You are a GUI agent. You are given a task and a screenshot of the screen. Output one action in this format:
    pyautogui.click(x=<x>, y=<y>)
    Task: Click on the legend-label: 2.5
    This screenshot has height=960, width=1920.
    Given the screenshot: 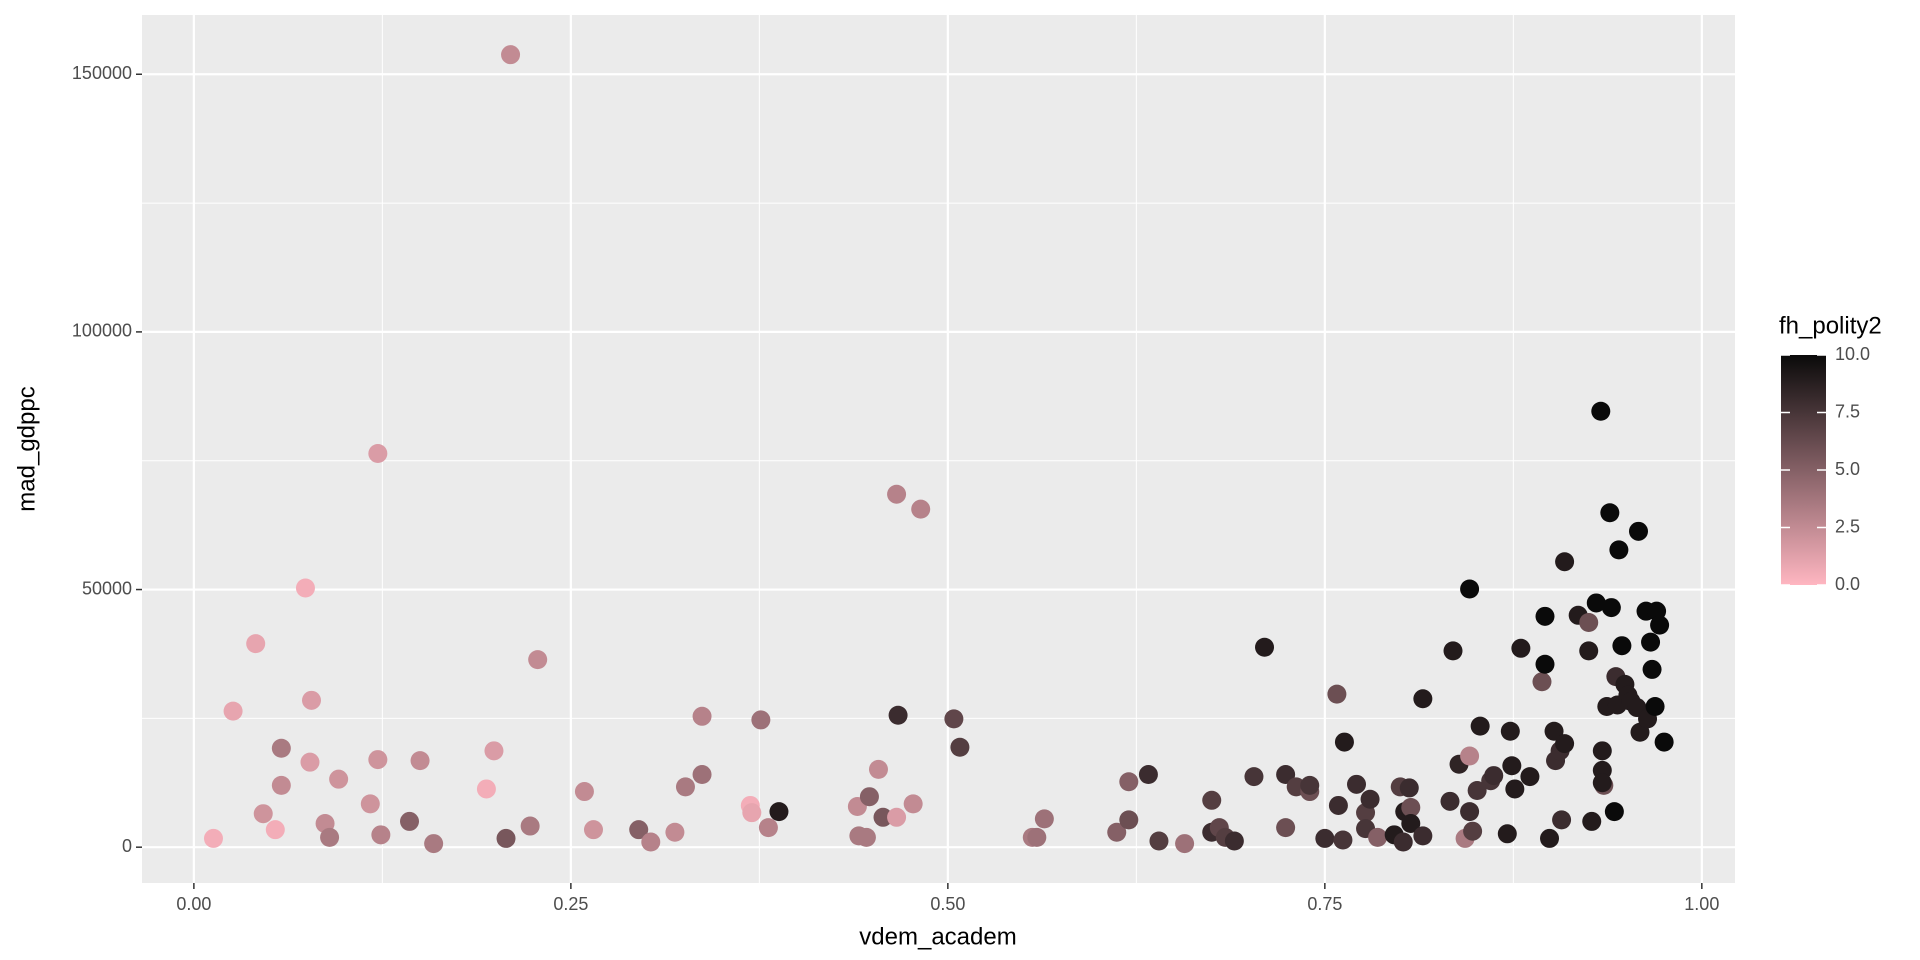 What is the action you would take?
    pyautogui.click(x=1847, y=526)
    